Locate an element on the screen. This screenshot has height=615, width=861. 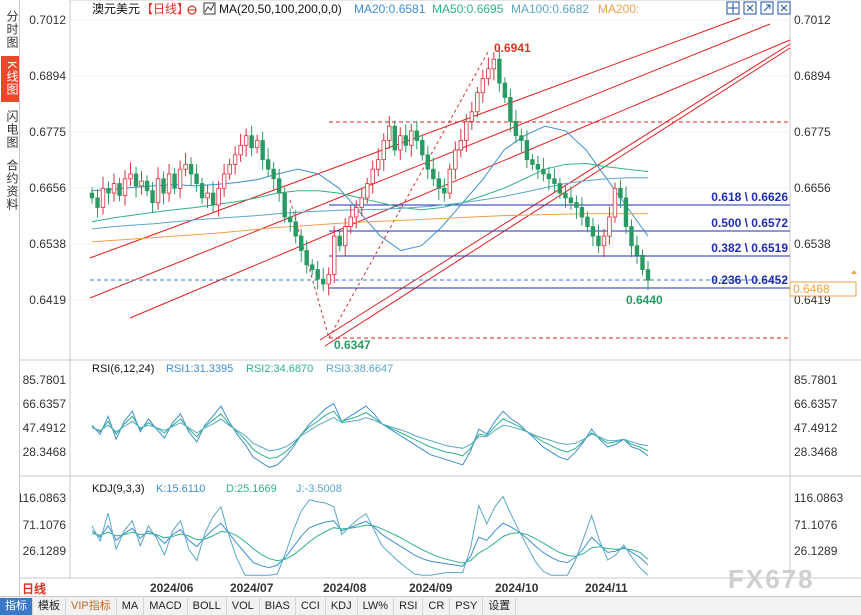
y-tick-right: 0.6894 is located at coordinates (812, 76).